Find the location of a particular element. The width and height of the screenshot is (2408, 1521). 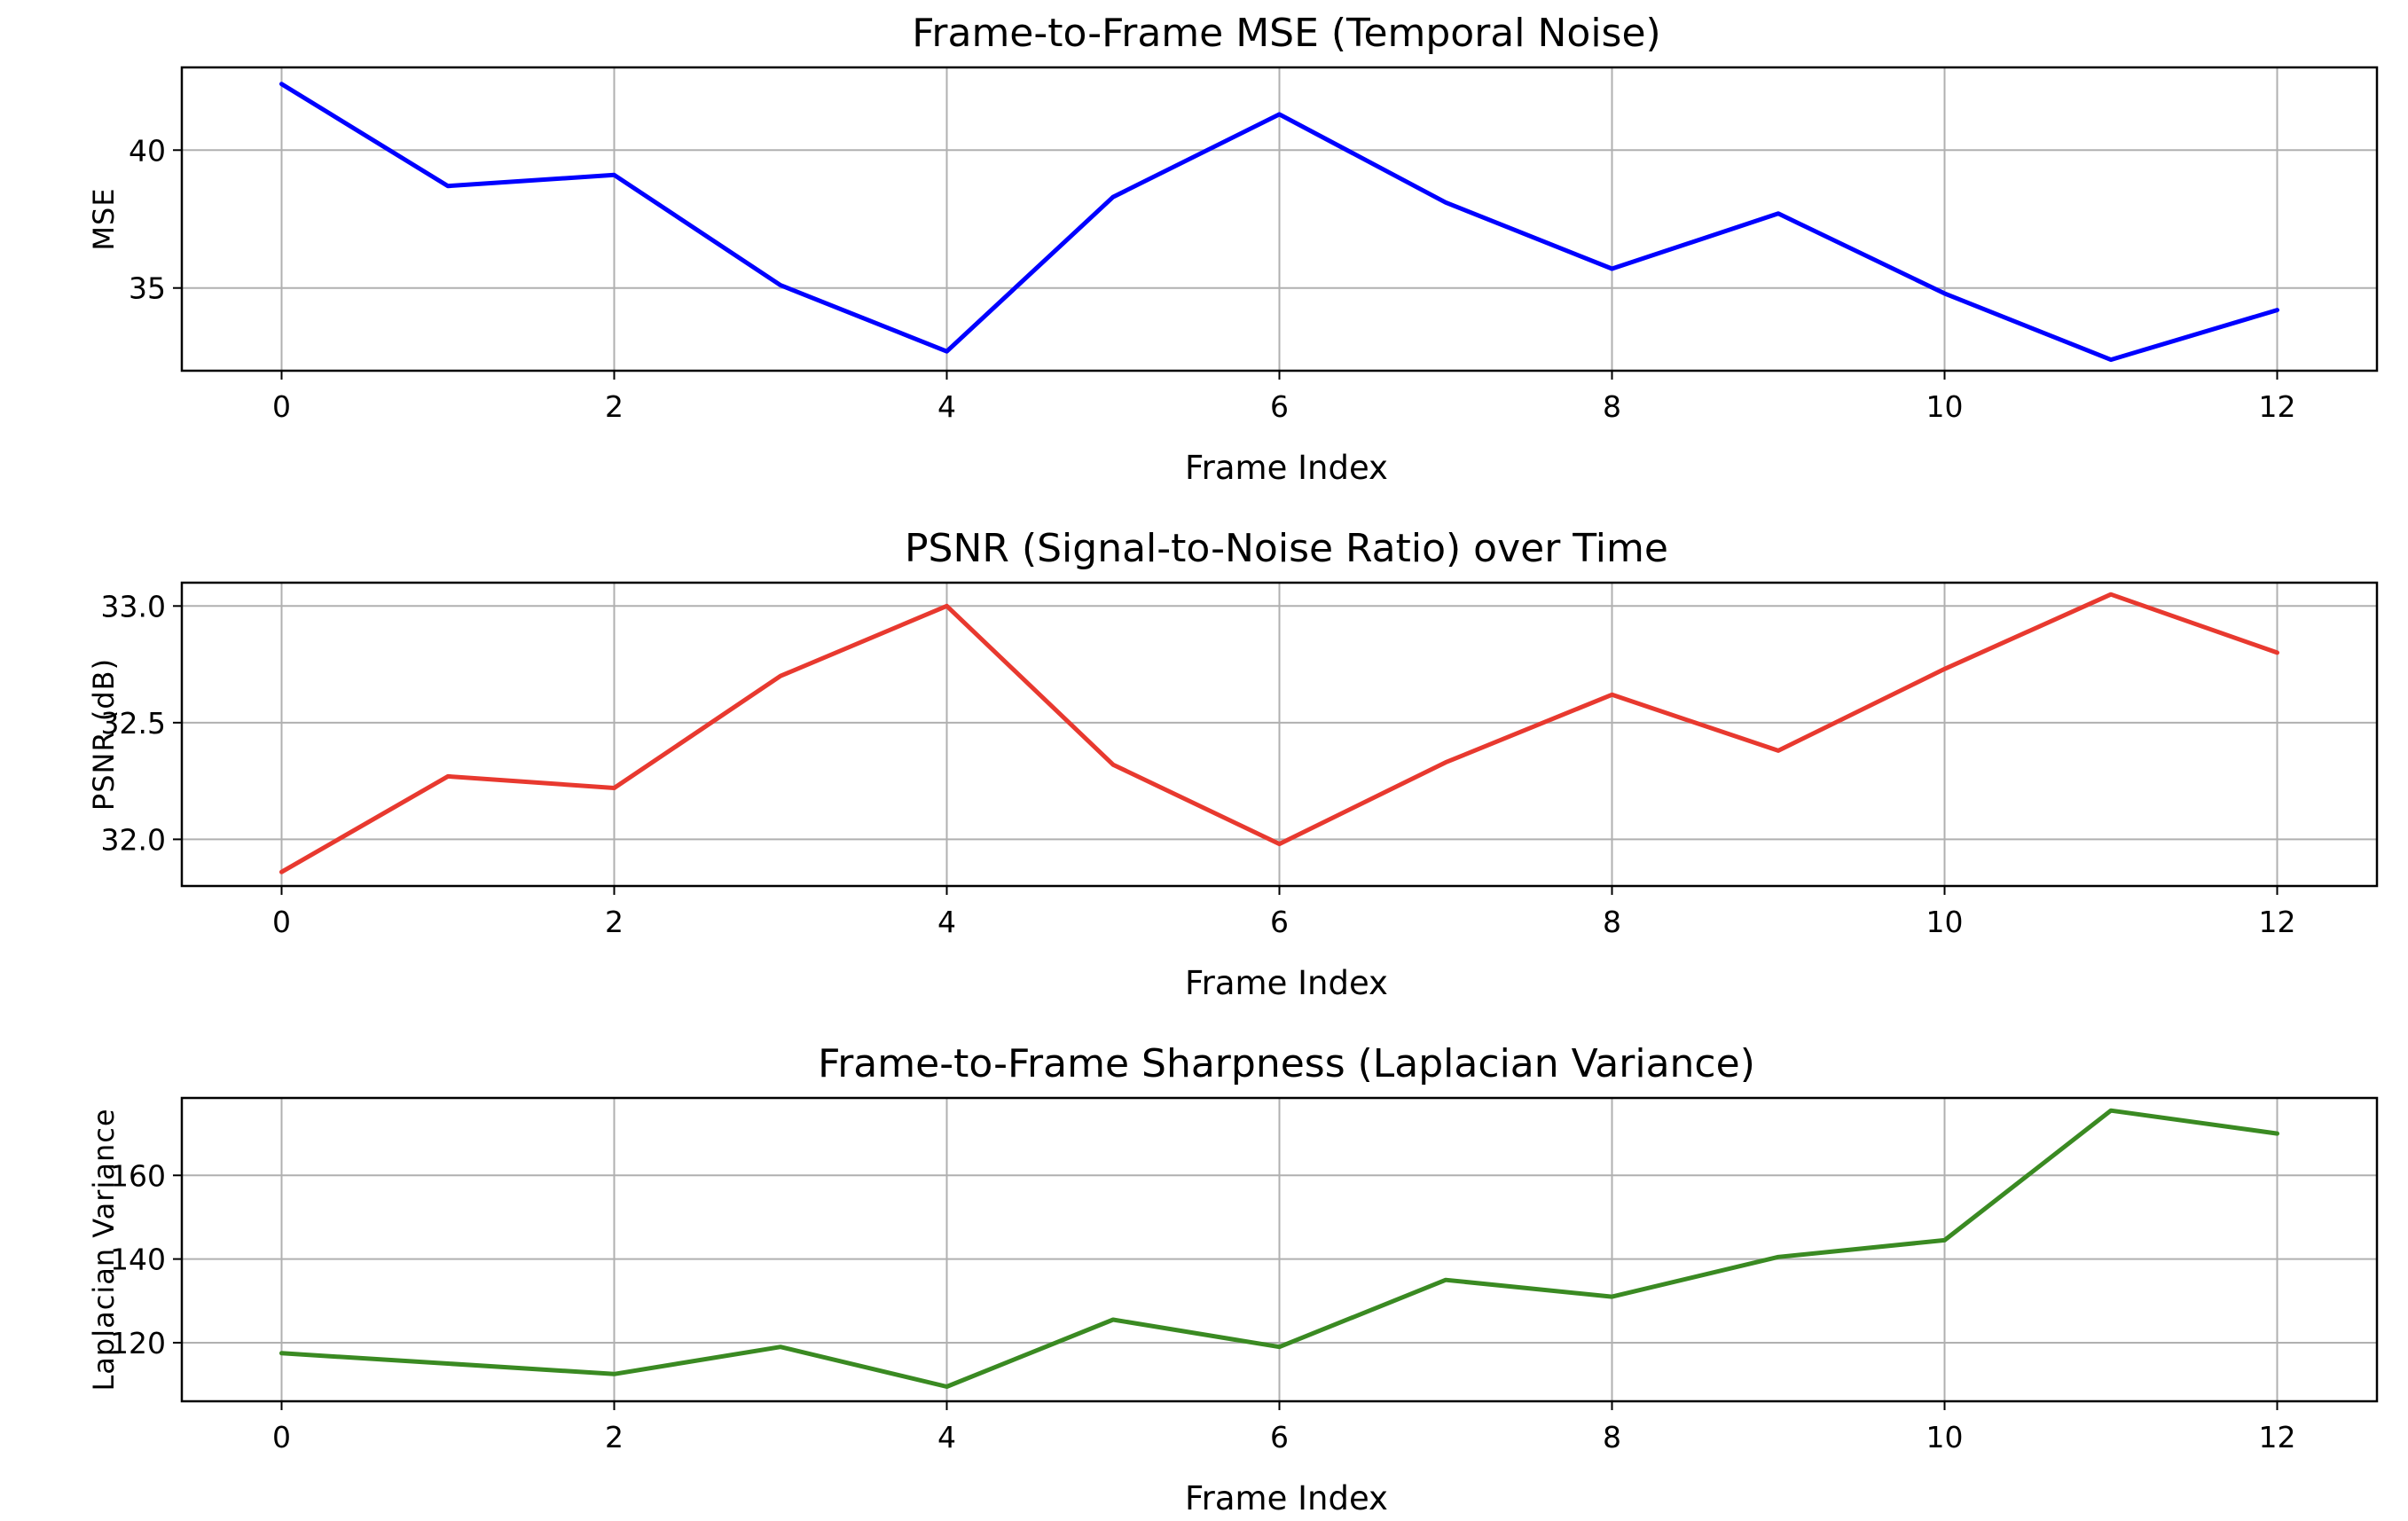

chart-title: Frame-to-Frame MSE (Temporal Noise) is located at coordinates (1286, 34).